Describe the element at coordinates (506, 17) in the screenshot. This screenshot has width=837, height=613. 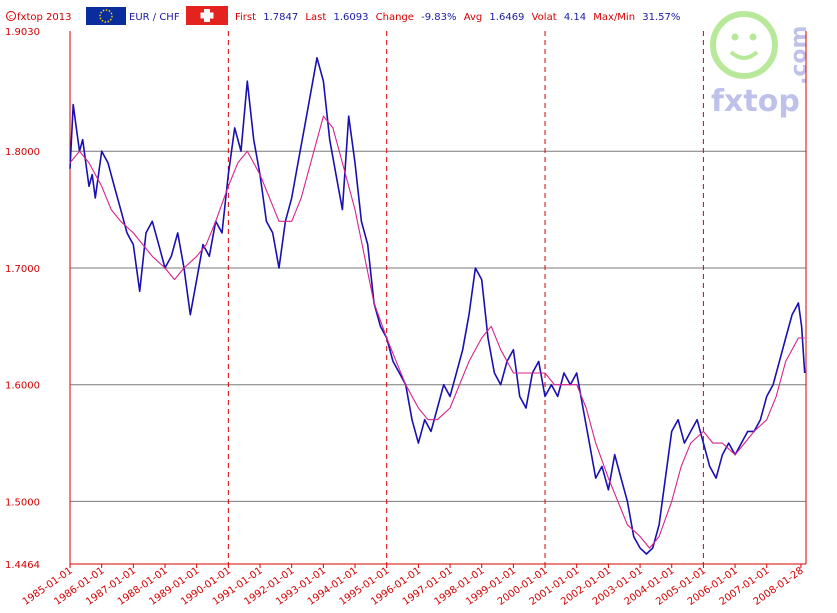
I see `avg-value: 1.6469` at that location.